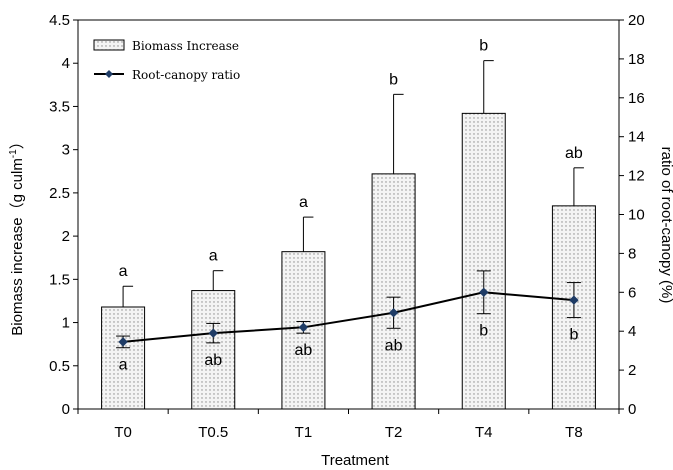  Describe the element at coordinates (59, 193) in the screenshot. I see `y-tick-label: 2.5` at that location.